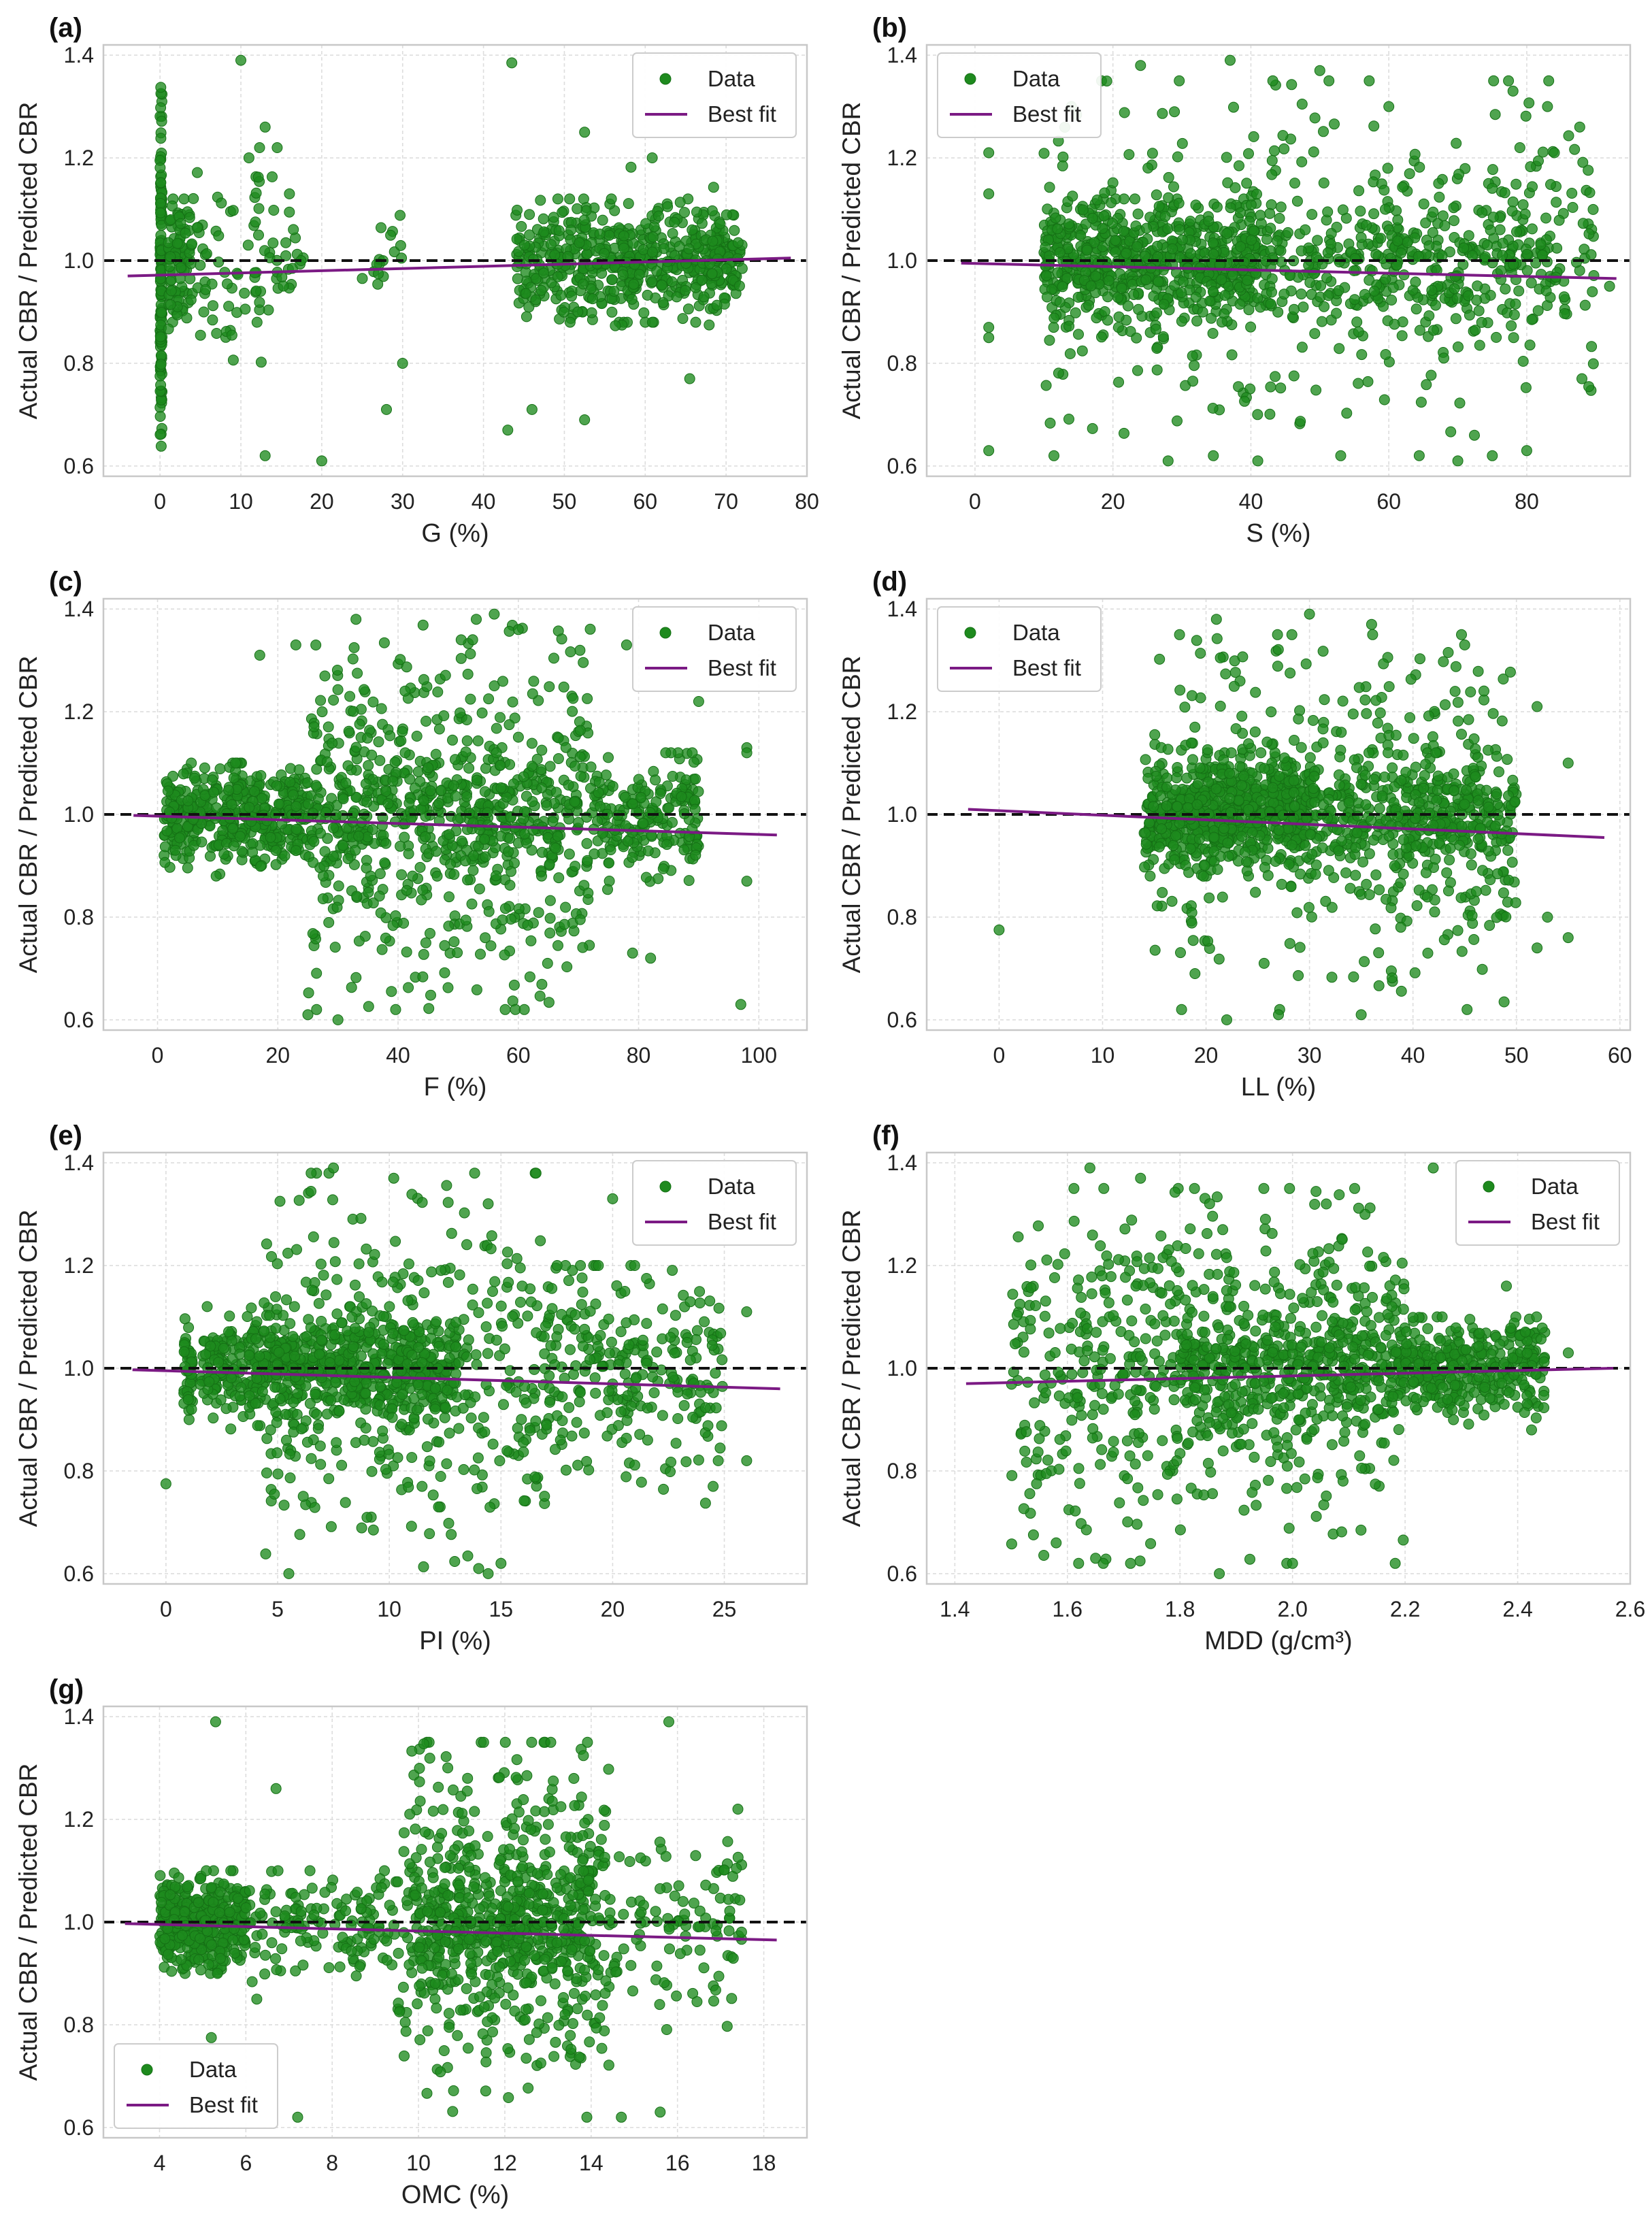  I want to click on y-tick-label: 1.2, so click(79, 711).